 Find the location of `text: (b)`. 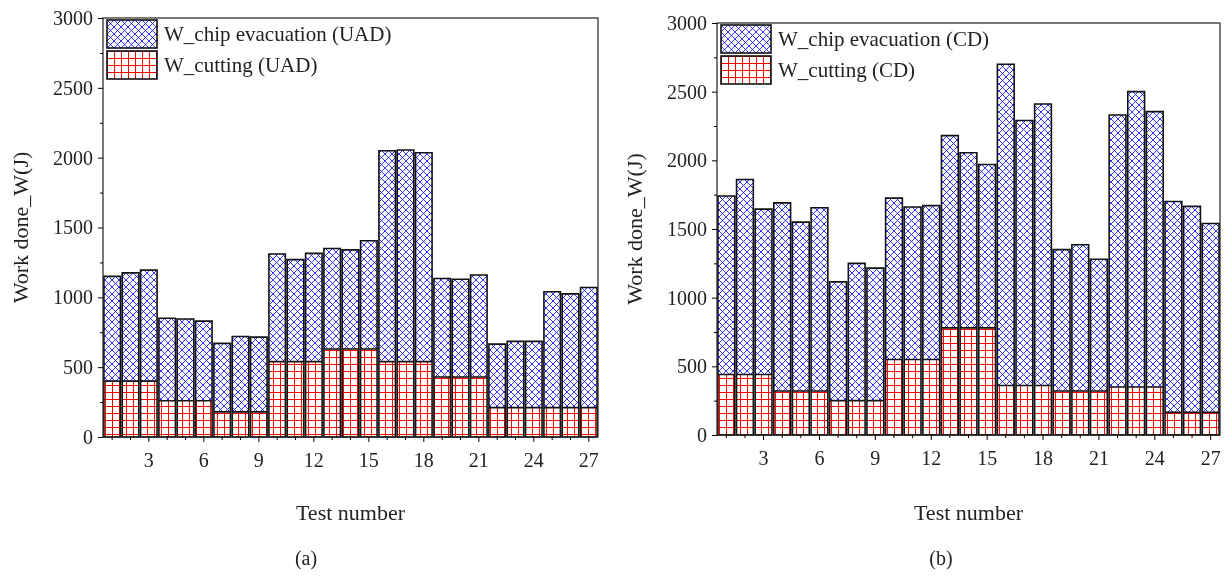

text: (b) is located at coordinates (941, 558).